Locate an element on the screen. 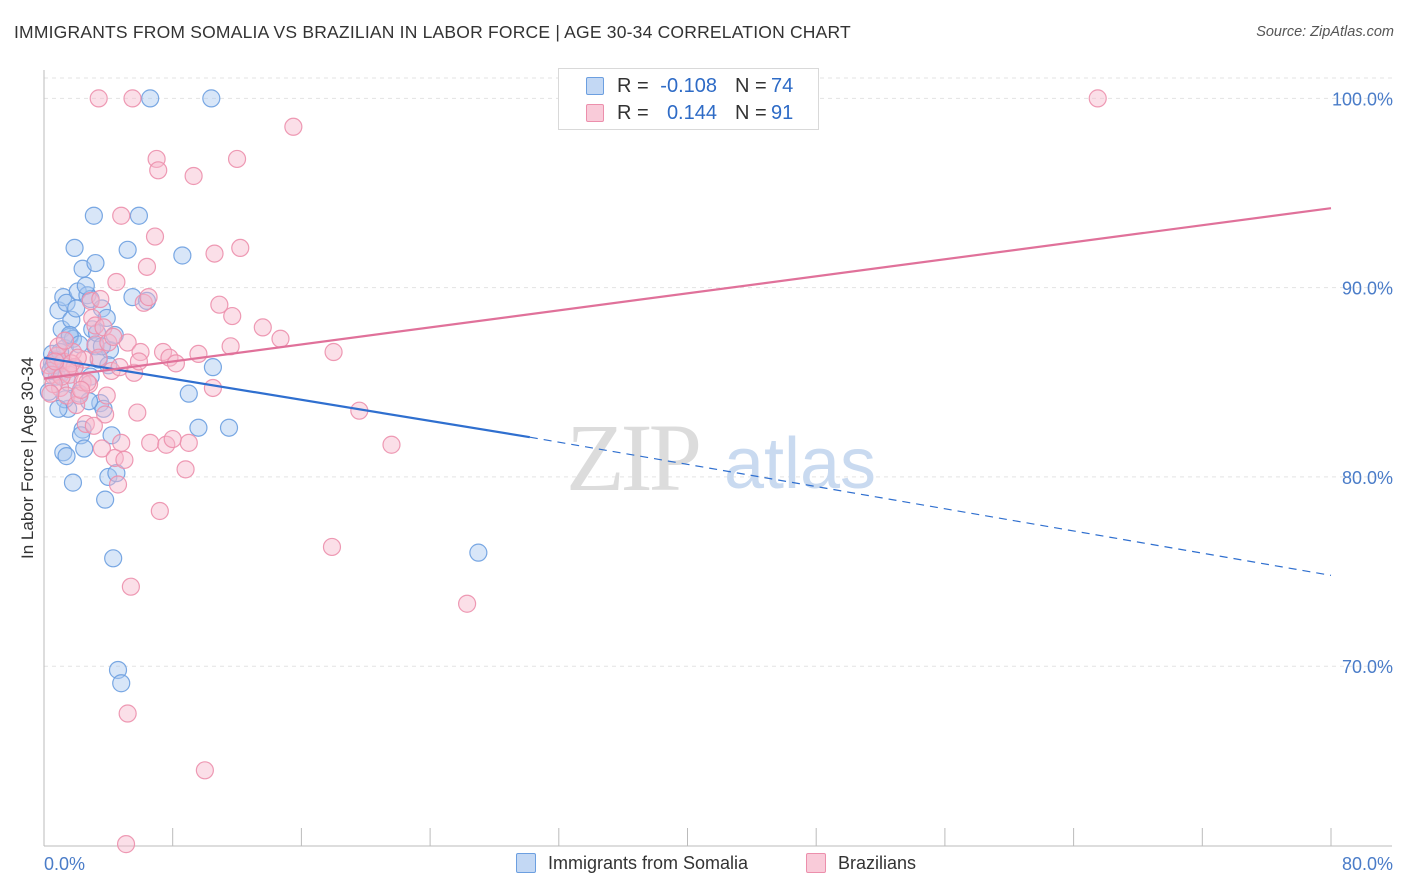  series-legend: Immigrants from Somalia Brazilians is located at coordinates (703, 865).